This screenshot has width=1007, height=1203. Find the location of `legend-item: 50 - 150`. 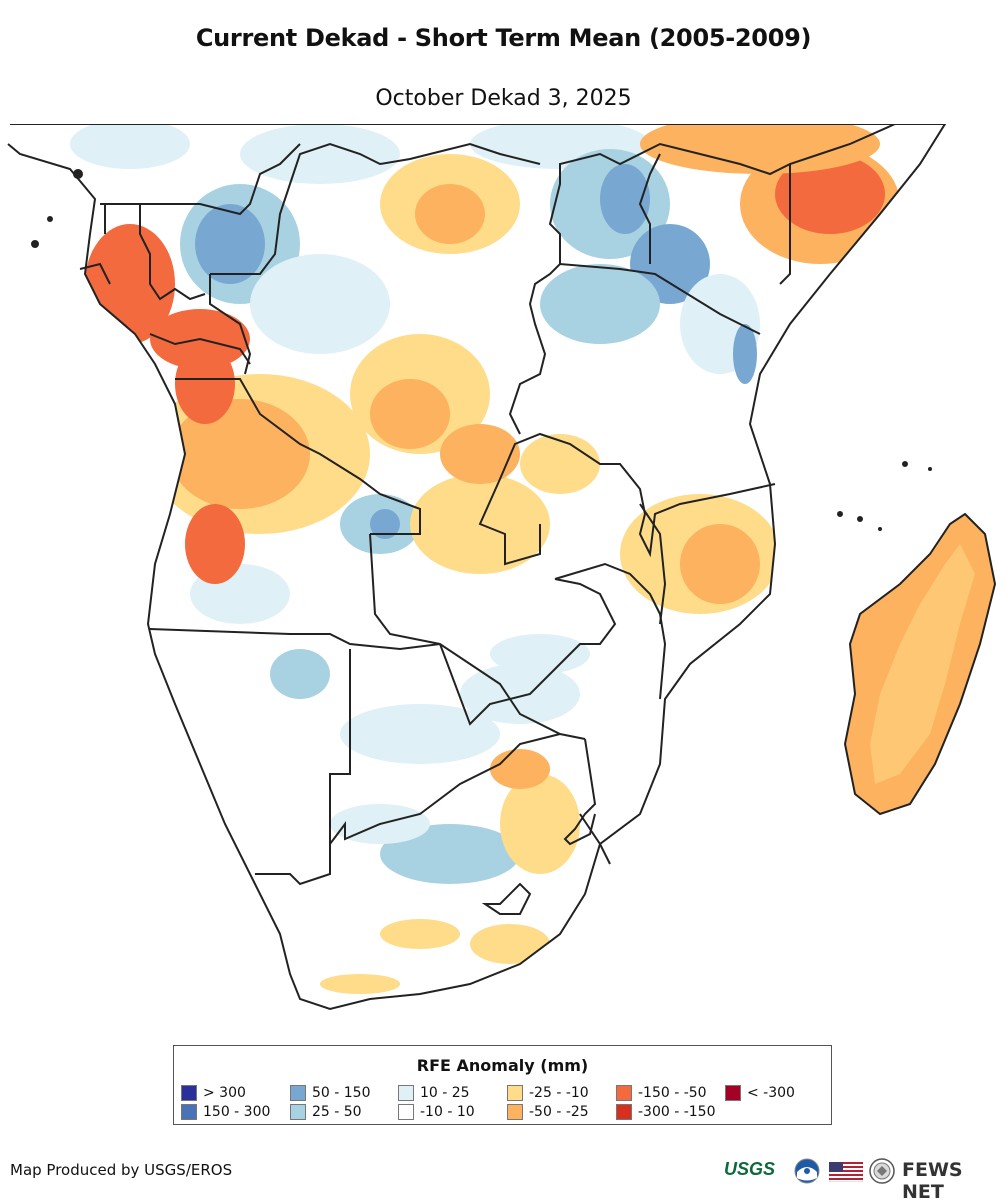

legend-item: 50 - 150 is located at coordinates (330, 1094).